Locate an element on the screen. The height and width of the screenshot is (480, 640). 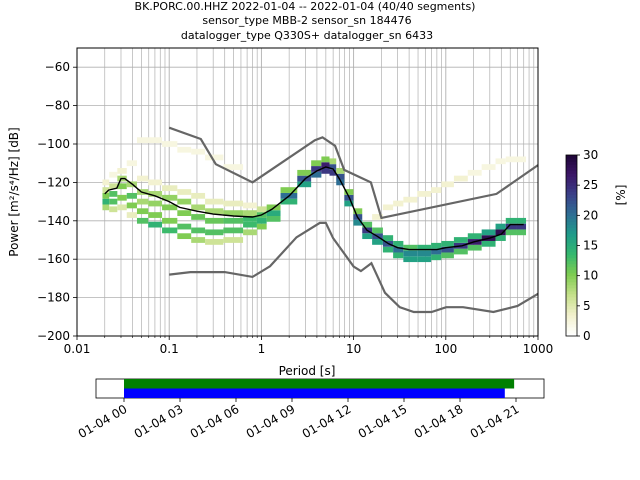
timeline-tick-label: 01-04 18 is located at coordinates (439, 421).